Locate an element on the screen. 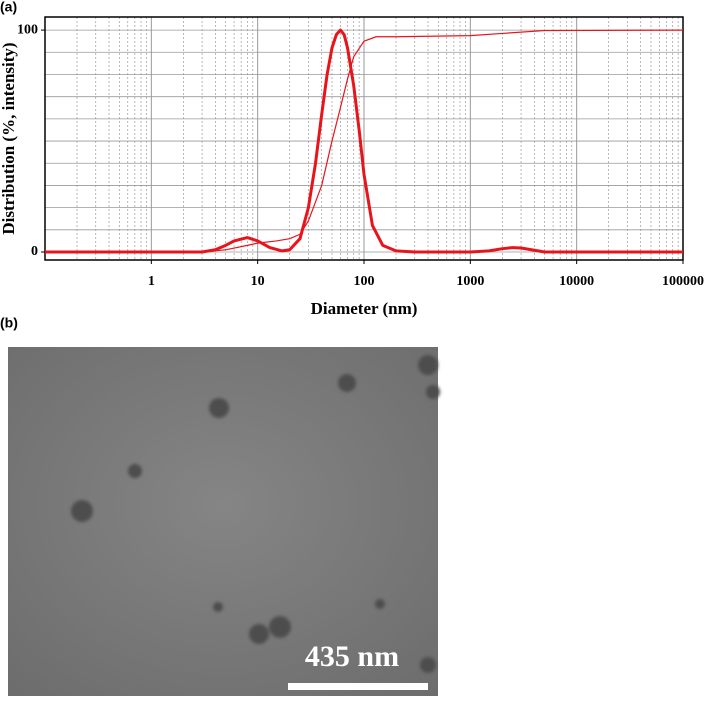  x-tick-label: 100 is located at coordinates (364, 281).